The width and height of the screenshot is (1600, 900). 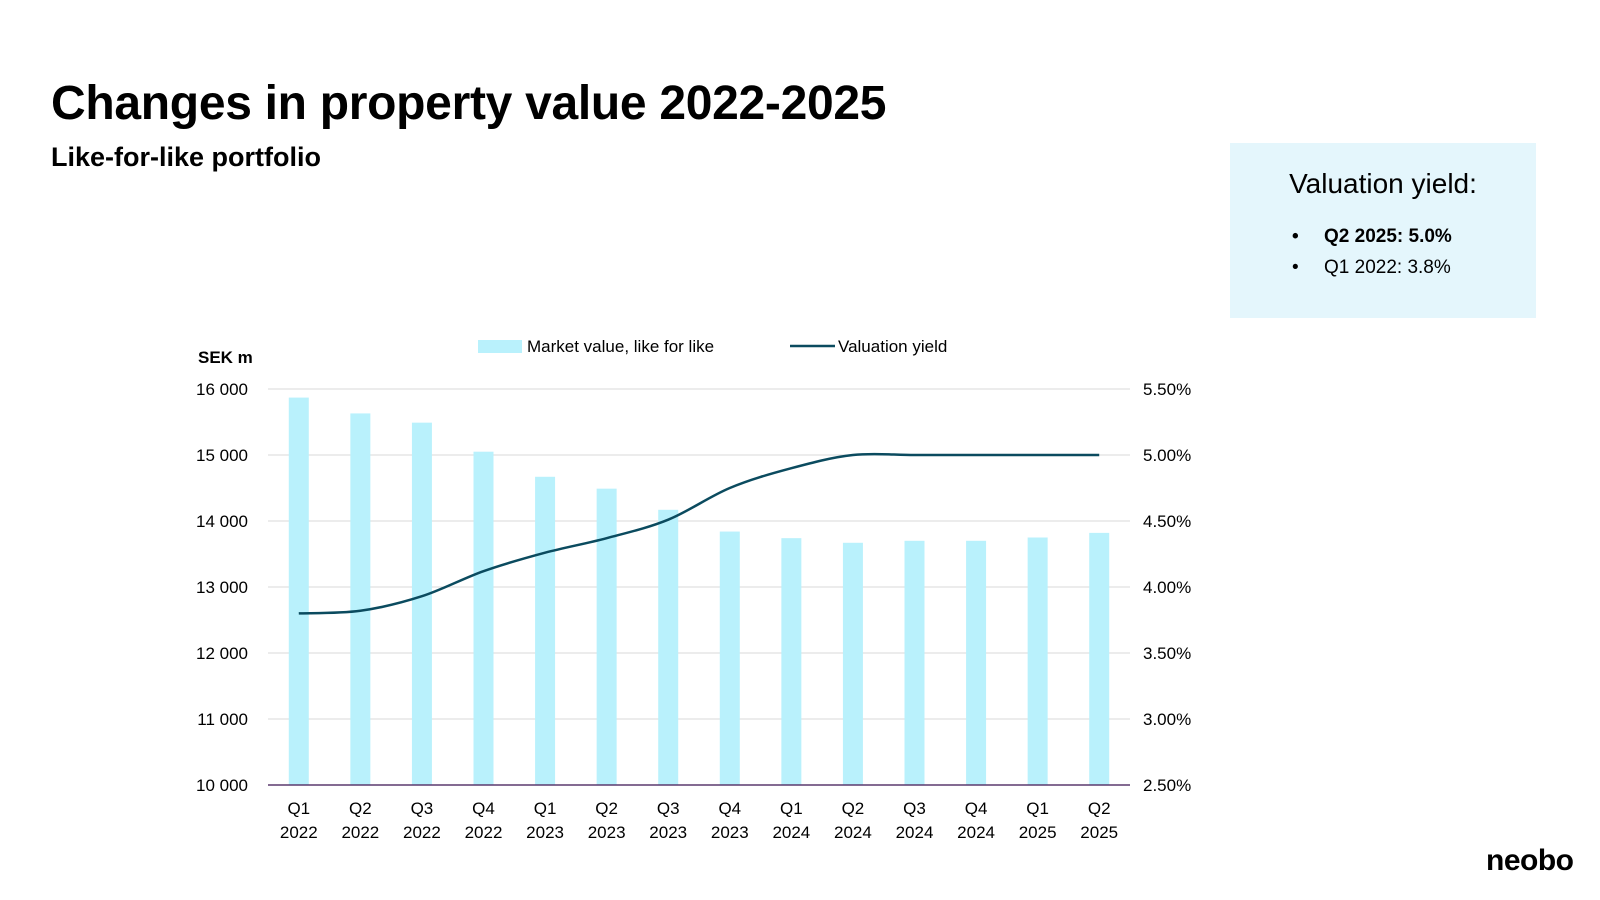 What do you see at coordinates (360, 820) in the screenshot?
I see `x-tick-label: Q2 2022` at bounding box center [360, 820].